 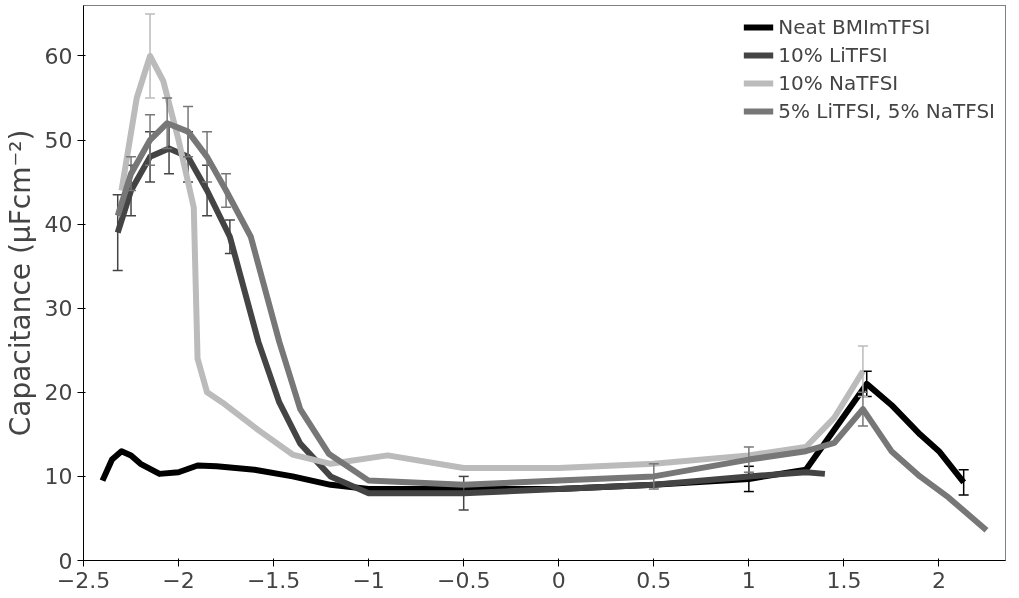 I want to click on x-tick-label: 1, so click(x=748, y=580).